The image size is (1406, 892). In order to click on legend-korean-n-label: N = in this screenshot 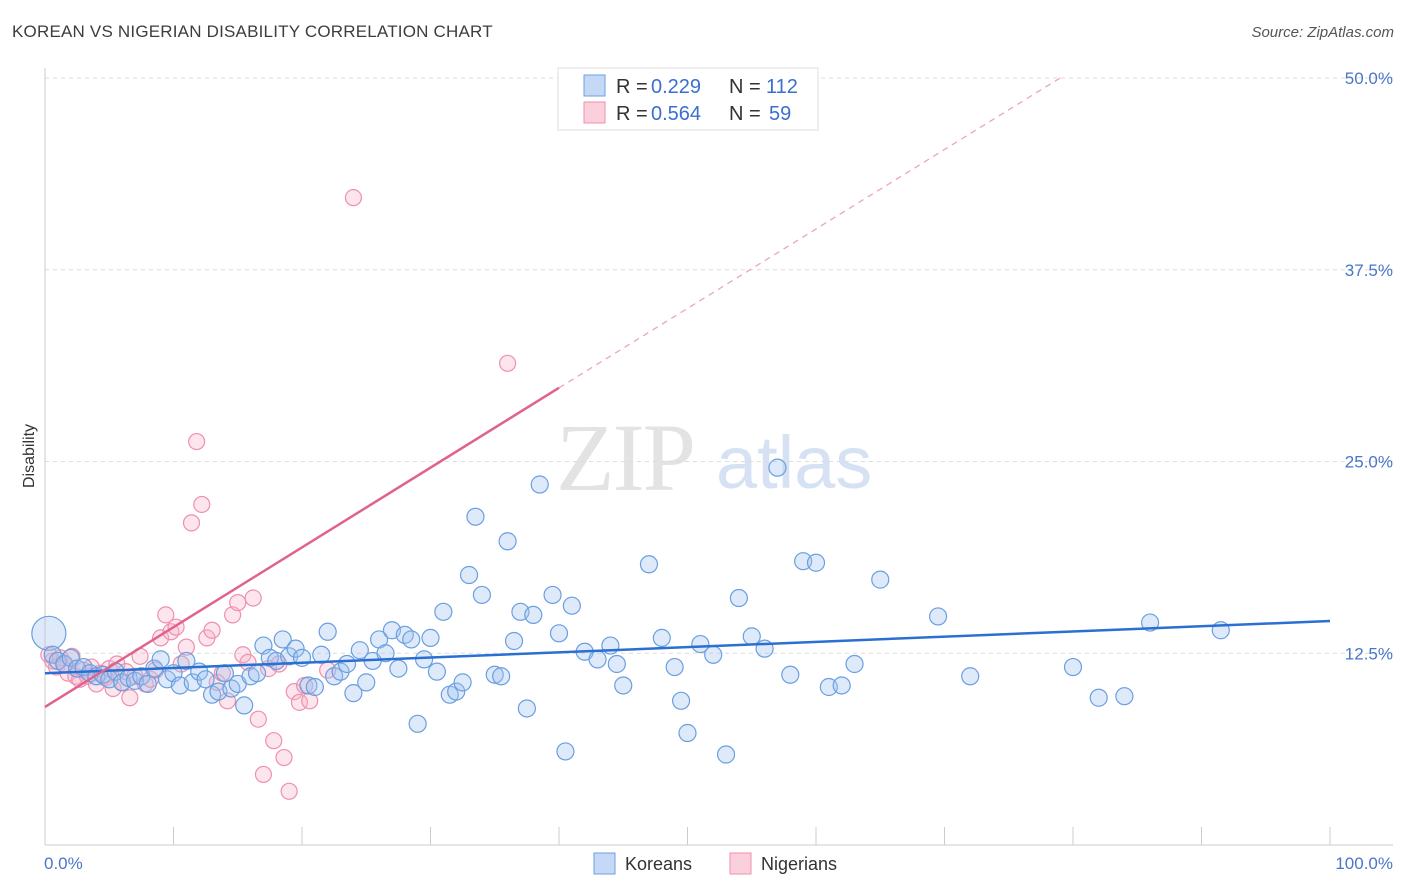, I will do `click(745, 87)`.